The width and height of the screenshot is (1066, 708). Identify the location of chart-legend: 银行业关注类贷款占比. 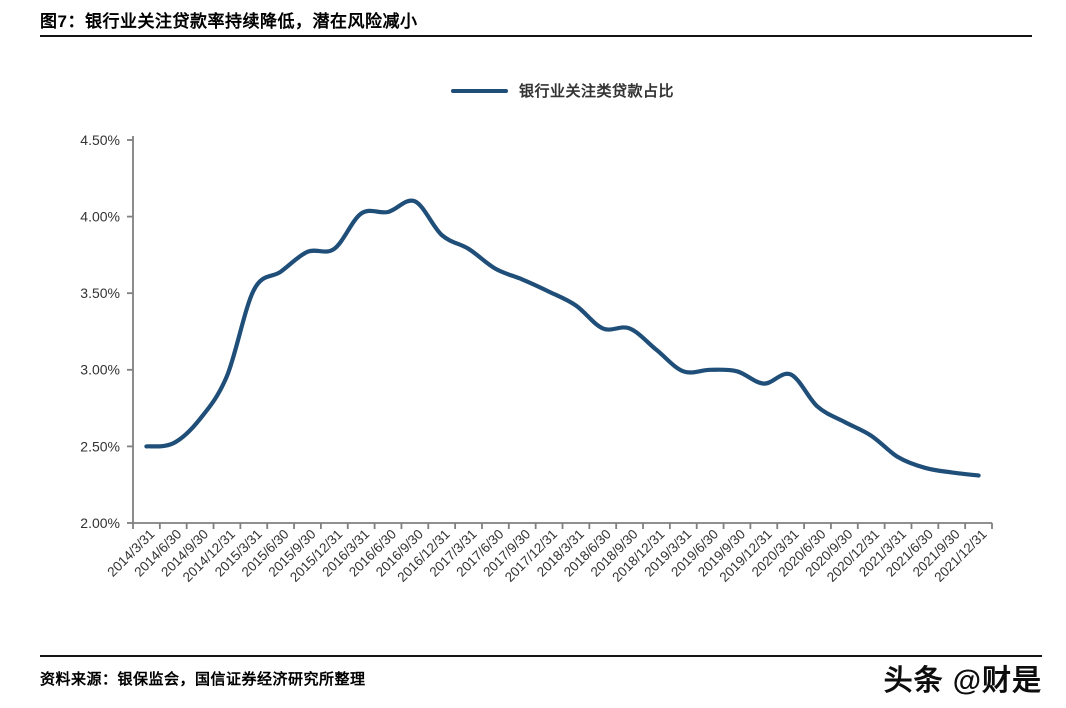
(562, 90).